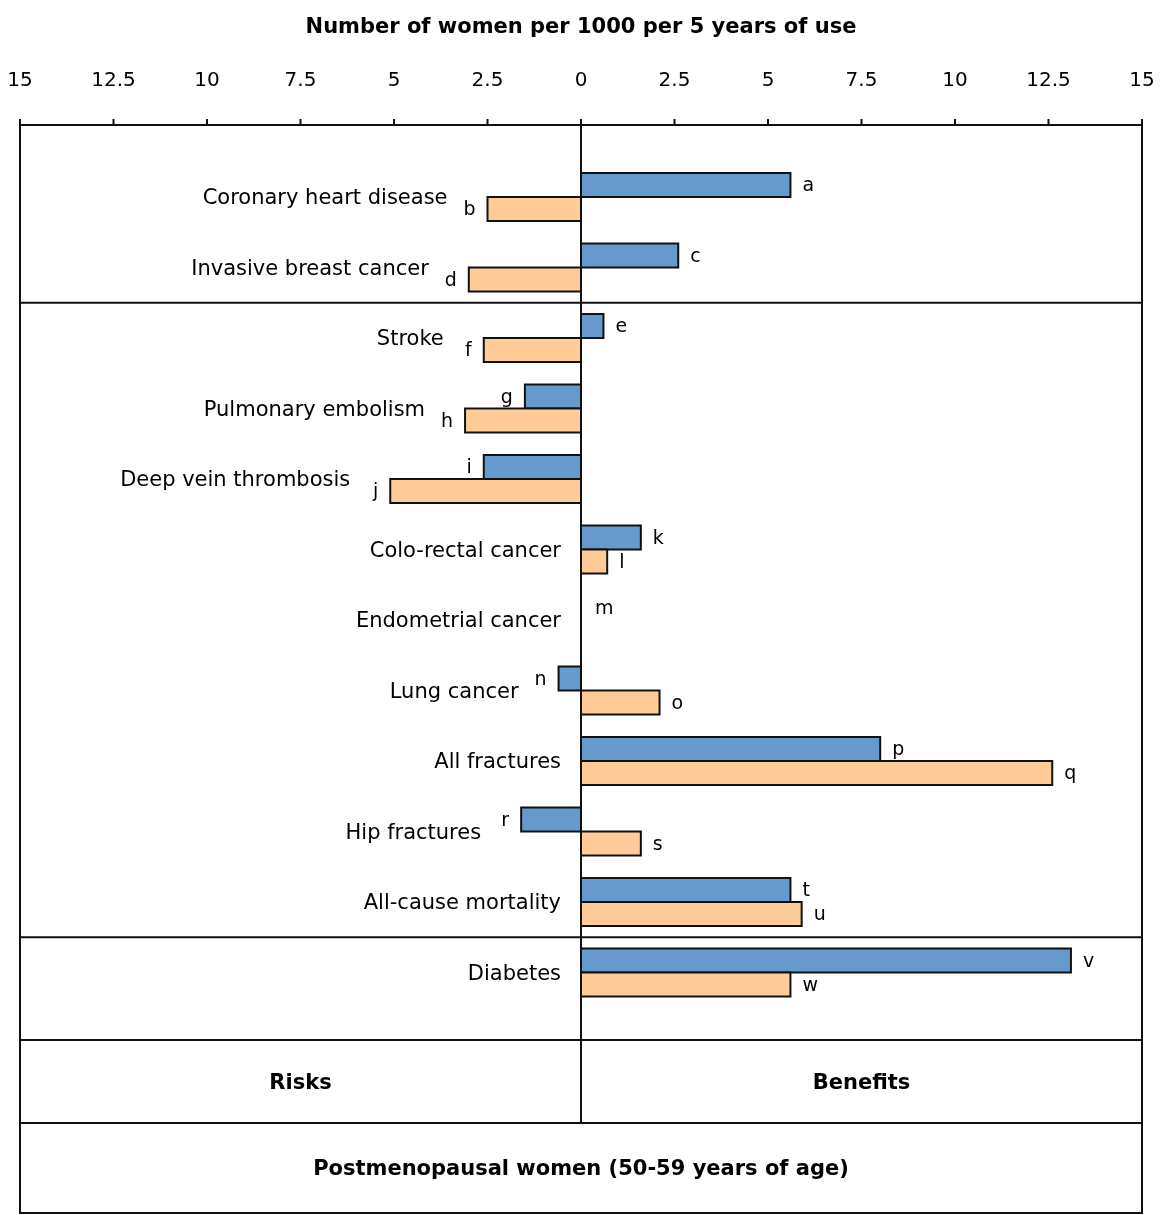 The width and height of the screenshot is (1160, 1215). What do you see at coordinates (810, 983) in the screenshot?
I see `data-label: w` at bounding box center [810, 983].